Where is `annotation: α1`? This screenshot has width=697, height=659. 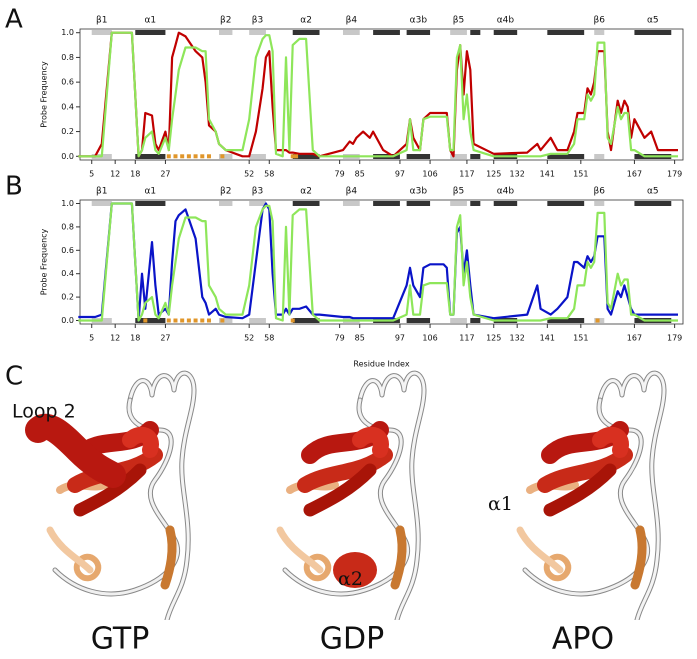 annotation: α1 is located at coordinates (500, 504).